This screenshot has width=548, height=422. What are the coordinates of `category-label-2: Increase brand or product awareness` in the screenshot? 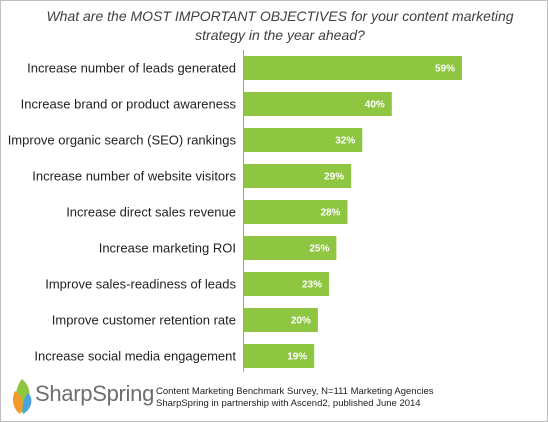 It's located at (129, 104).